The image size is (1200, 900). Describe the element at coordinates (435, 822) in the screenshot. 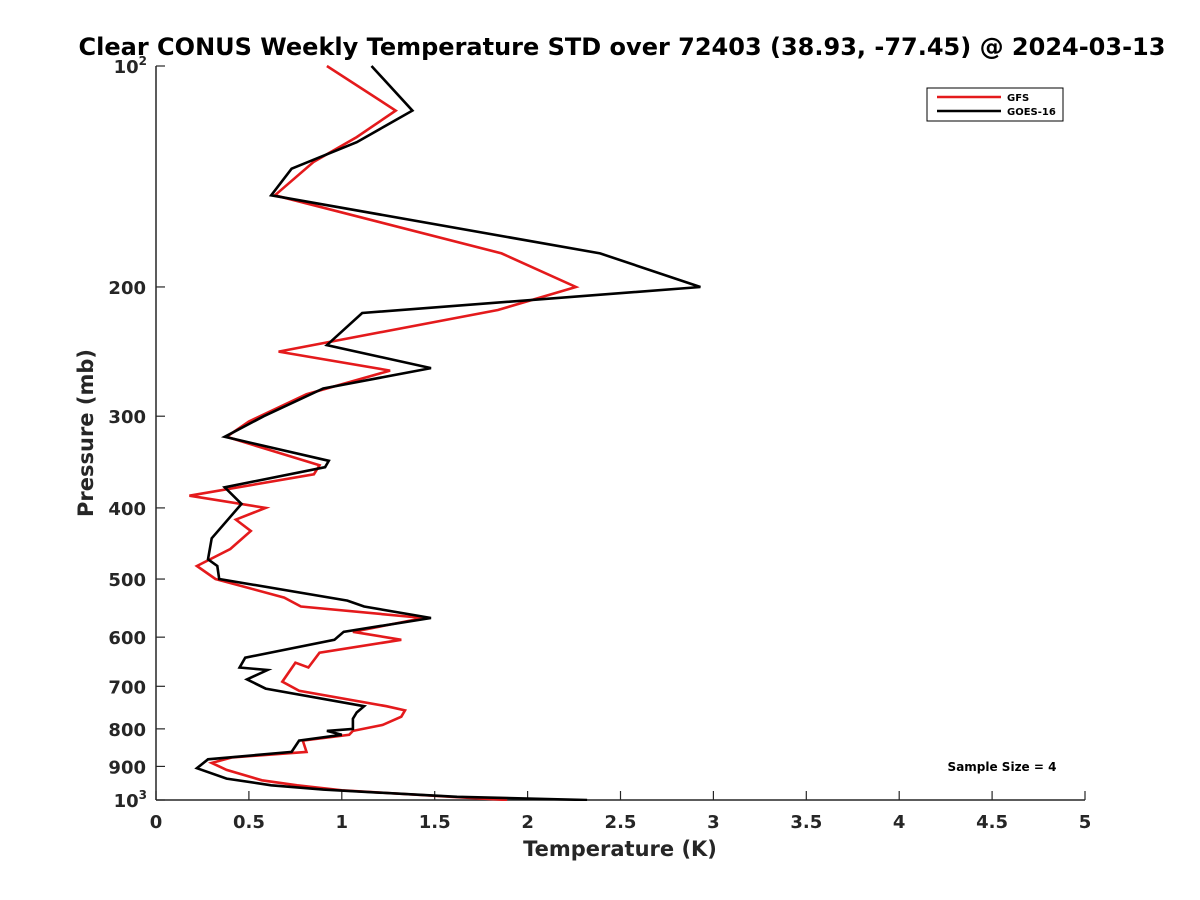

I see `x-tick-label: 1.5` at that location.